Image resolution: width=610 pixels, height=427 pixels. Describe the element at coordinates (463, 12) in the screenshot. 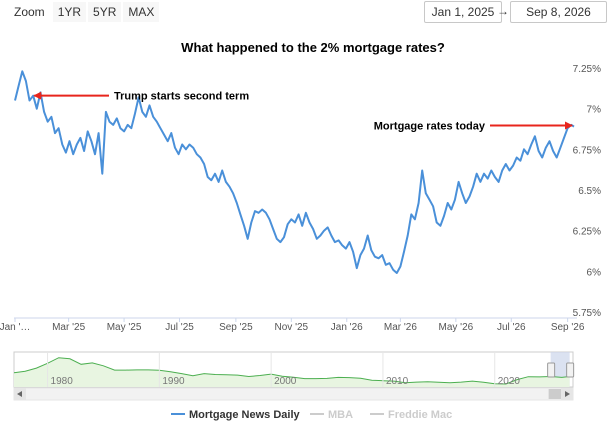

I see `range-from-input: Jan 1, 2025` at that location.